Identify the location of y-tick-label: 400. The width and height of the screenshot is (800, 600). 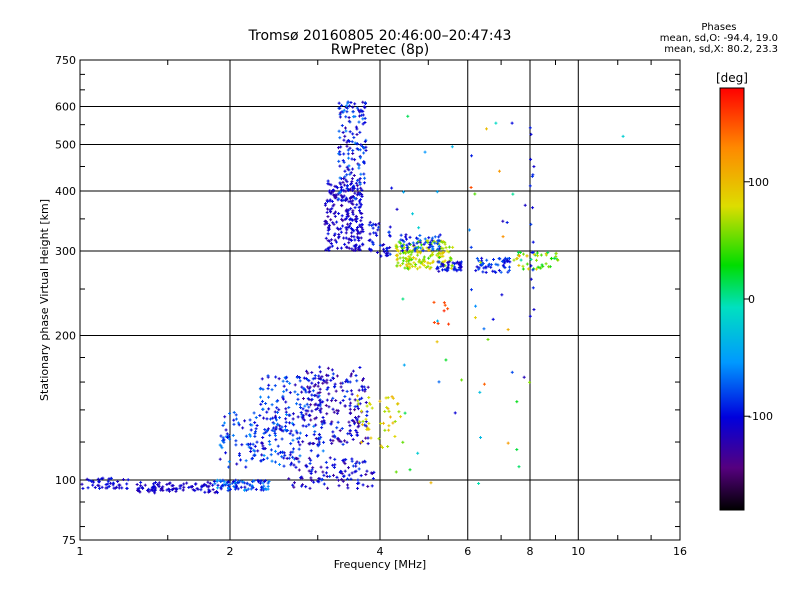
(65, 191).